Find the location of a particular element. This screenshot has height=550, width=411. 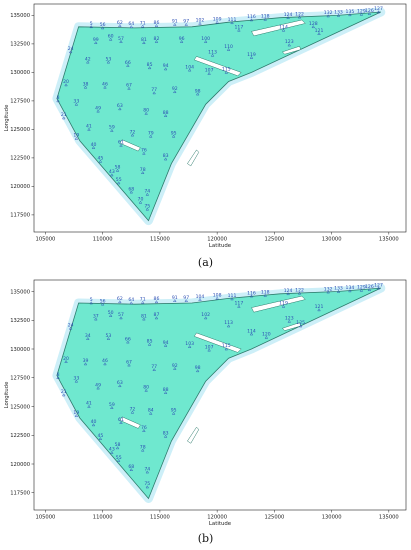

x-tick-label: 110000 is located at coordinates (103, 518).